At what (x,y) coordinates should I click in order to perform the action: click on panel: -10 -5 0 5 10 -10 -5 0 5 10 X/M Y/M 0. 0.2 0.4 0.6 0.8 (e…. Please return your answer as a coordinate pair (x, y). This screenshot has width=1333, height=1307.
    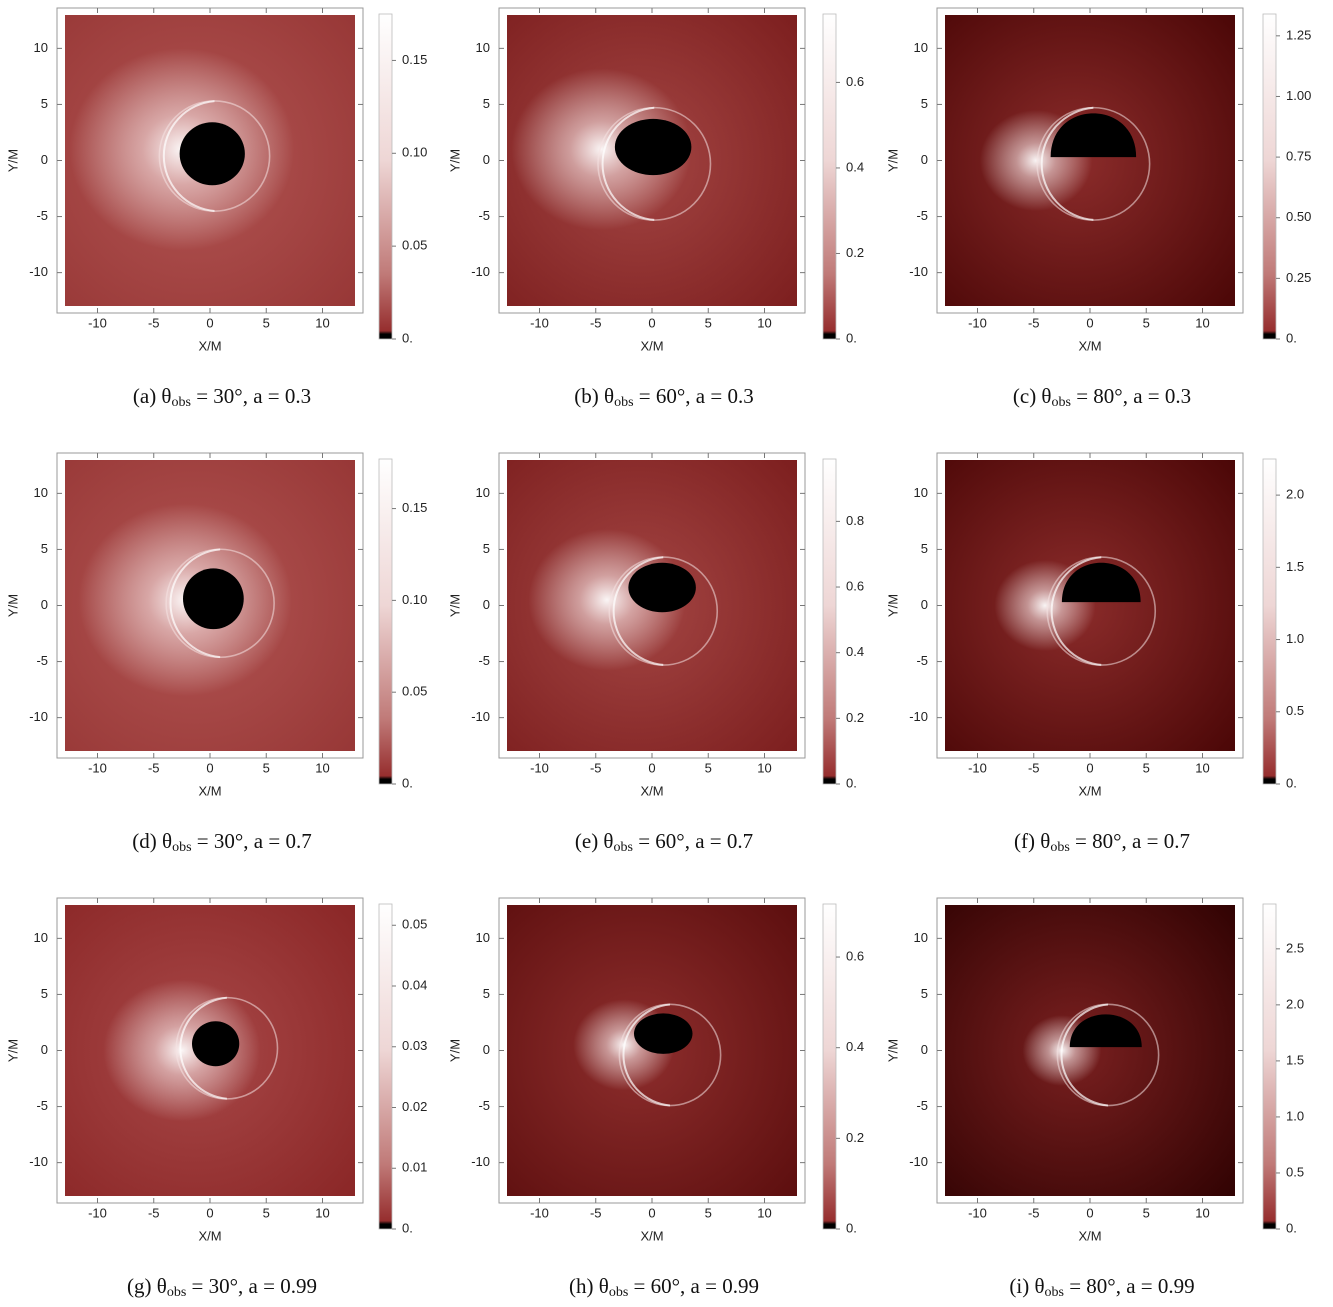
    Looking at the image, I should click on (655, 653).